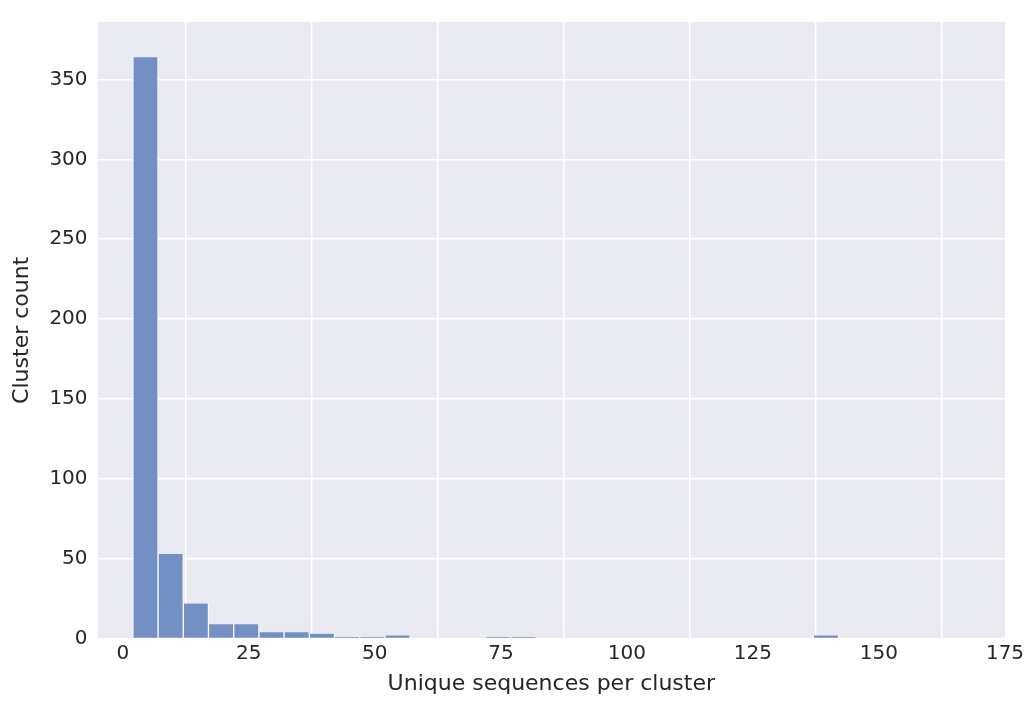 The image size is (1030, 704). What do you see at coordinates (501, 651) in the screenshot?
I see `x-tick-label: 75` at bounding box center [501, 651].